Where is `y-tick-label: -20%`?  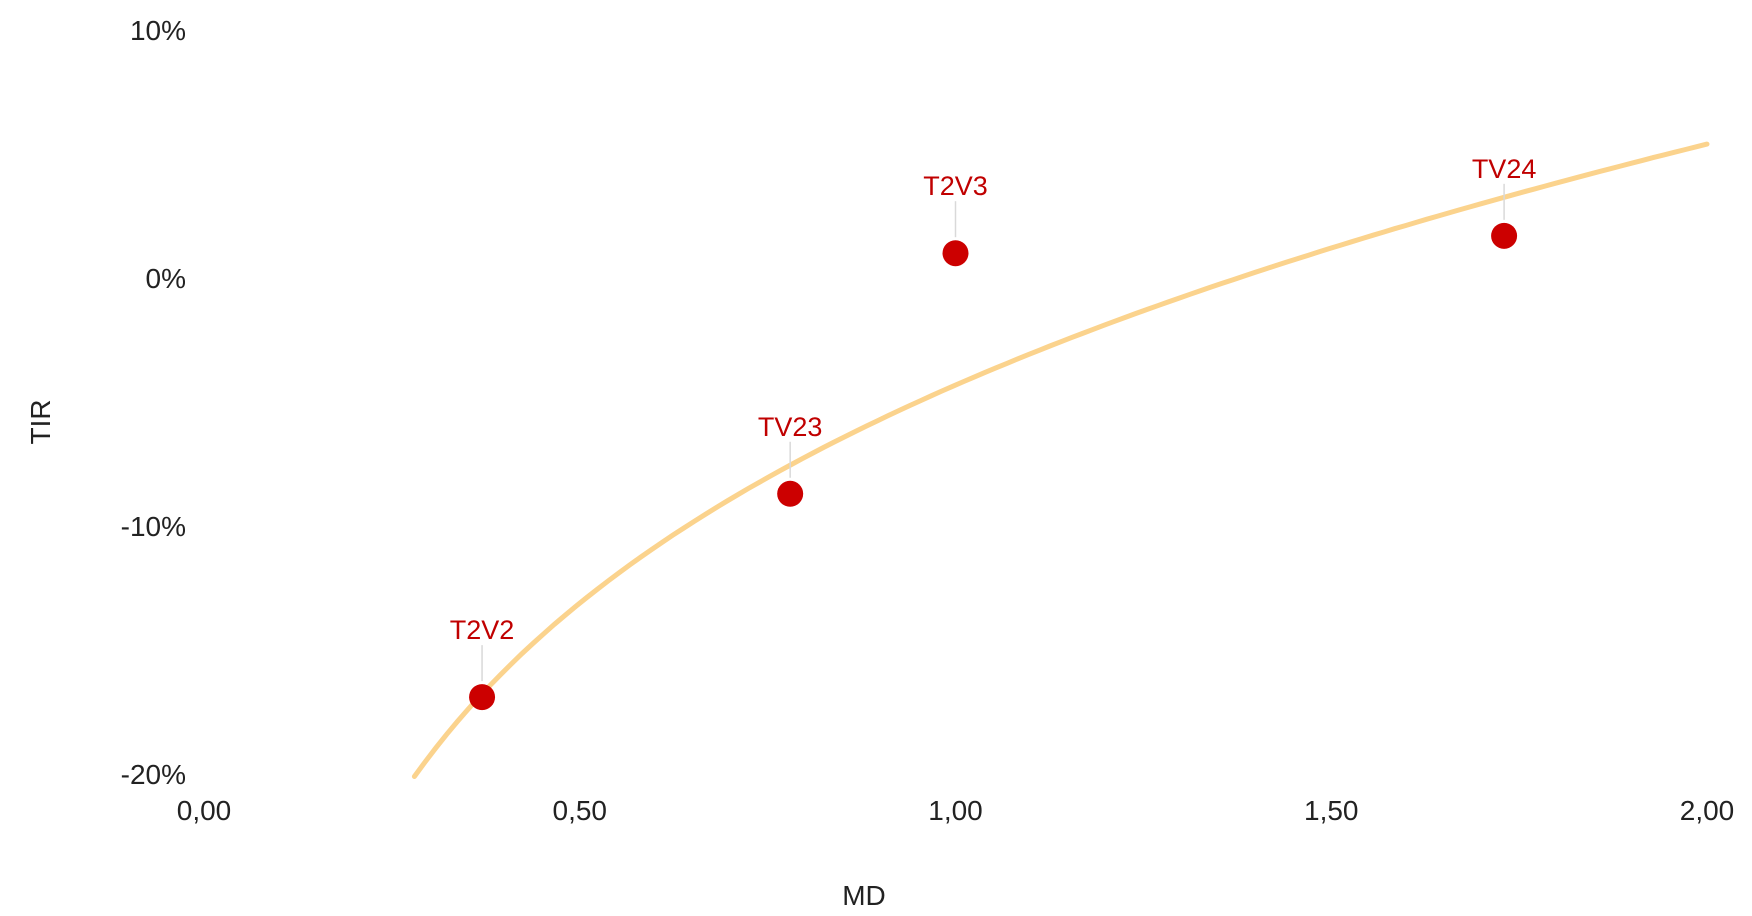
y-tick-label: -20% is located at coordinates (153, 774).